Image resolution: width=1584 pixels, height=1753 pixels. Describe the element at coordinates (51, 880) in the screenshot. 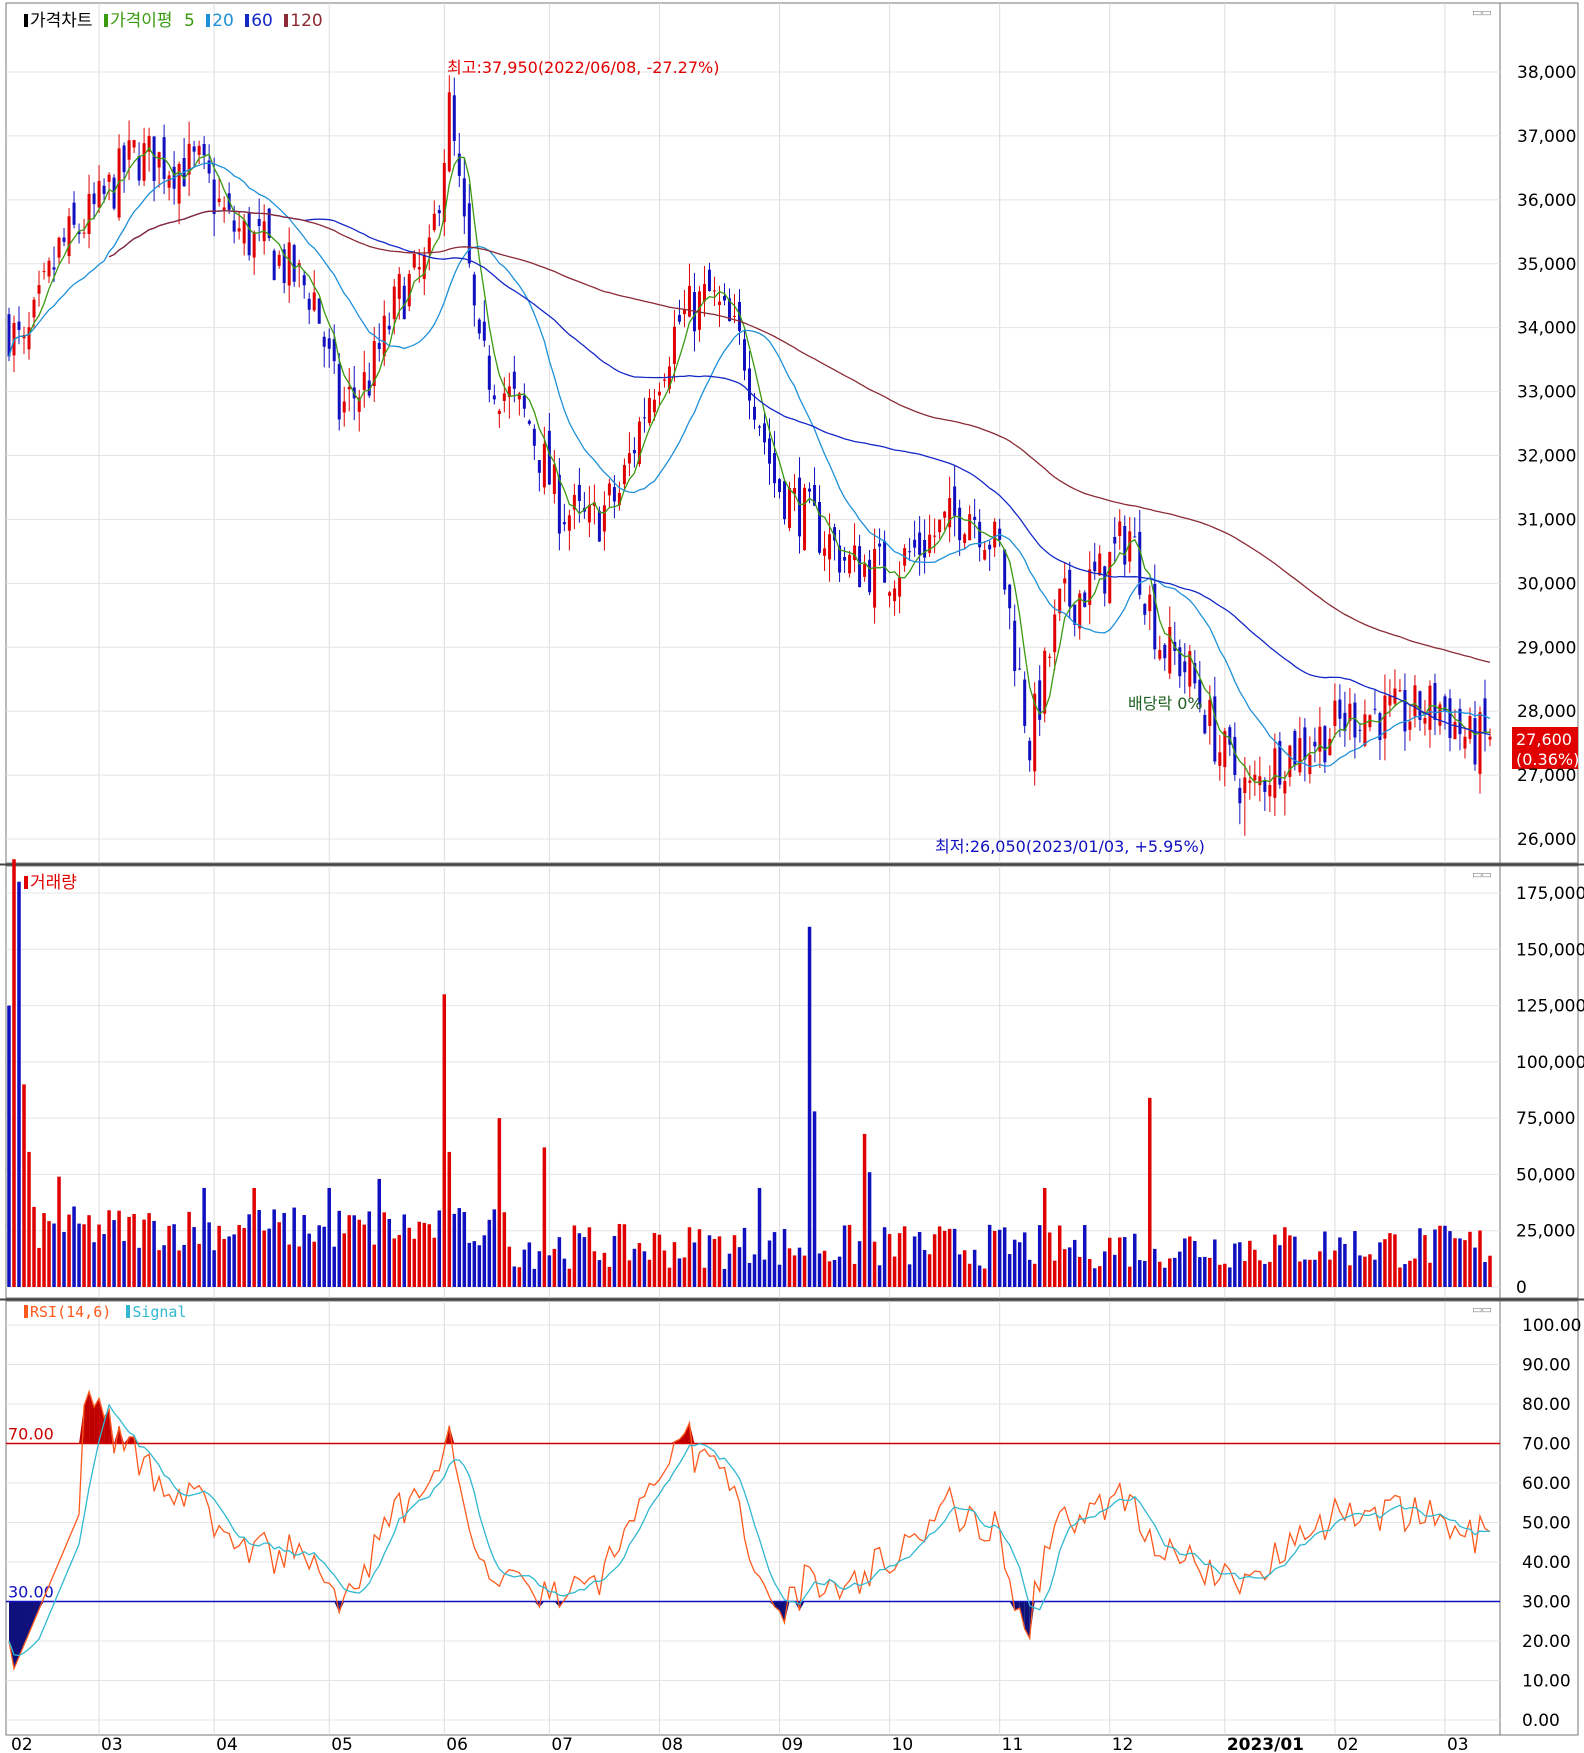

I see `volume-legend: 거래량` at that location.